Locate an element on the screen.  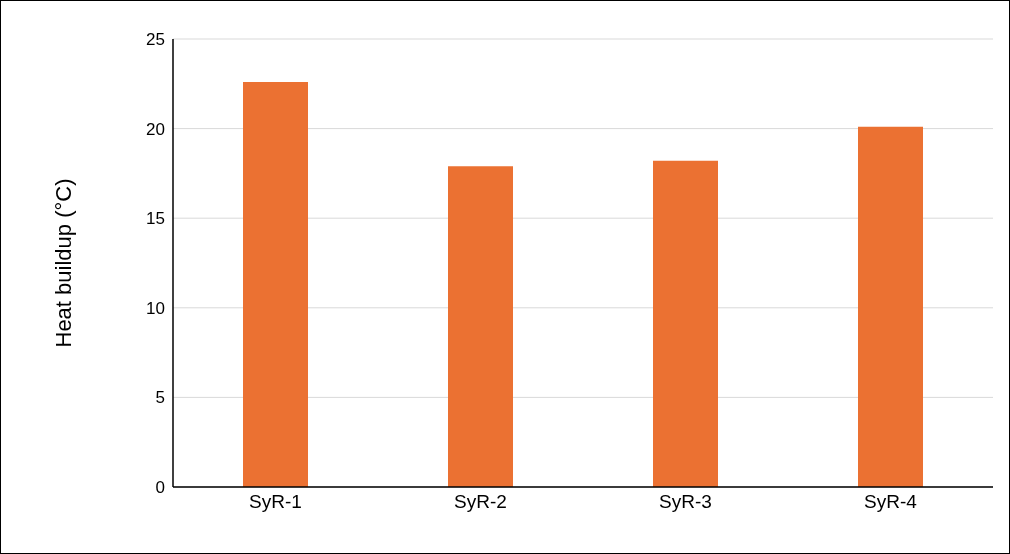
x-tick-label: SyR-3 is located at coordinates (685, 502).